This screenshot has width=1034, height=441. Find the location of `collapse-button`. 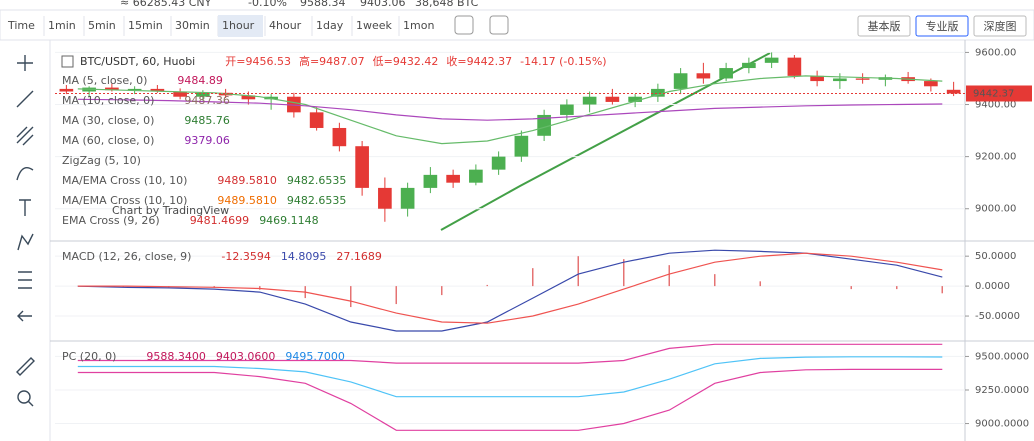

collapse-button is located at coordinates (67, 61).